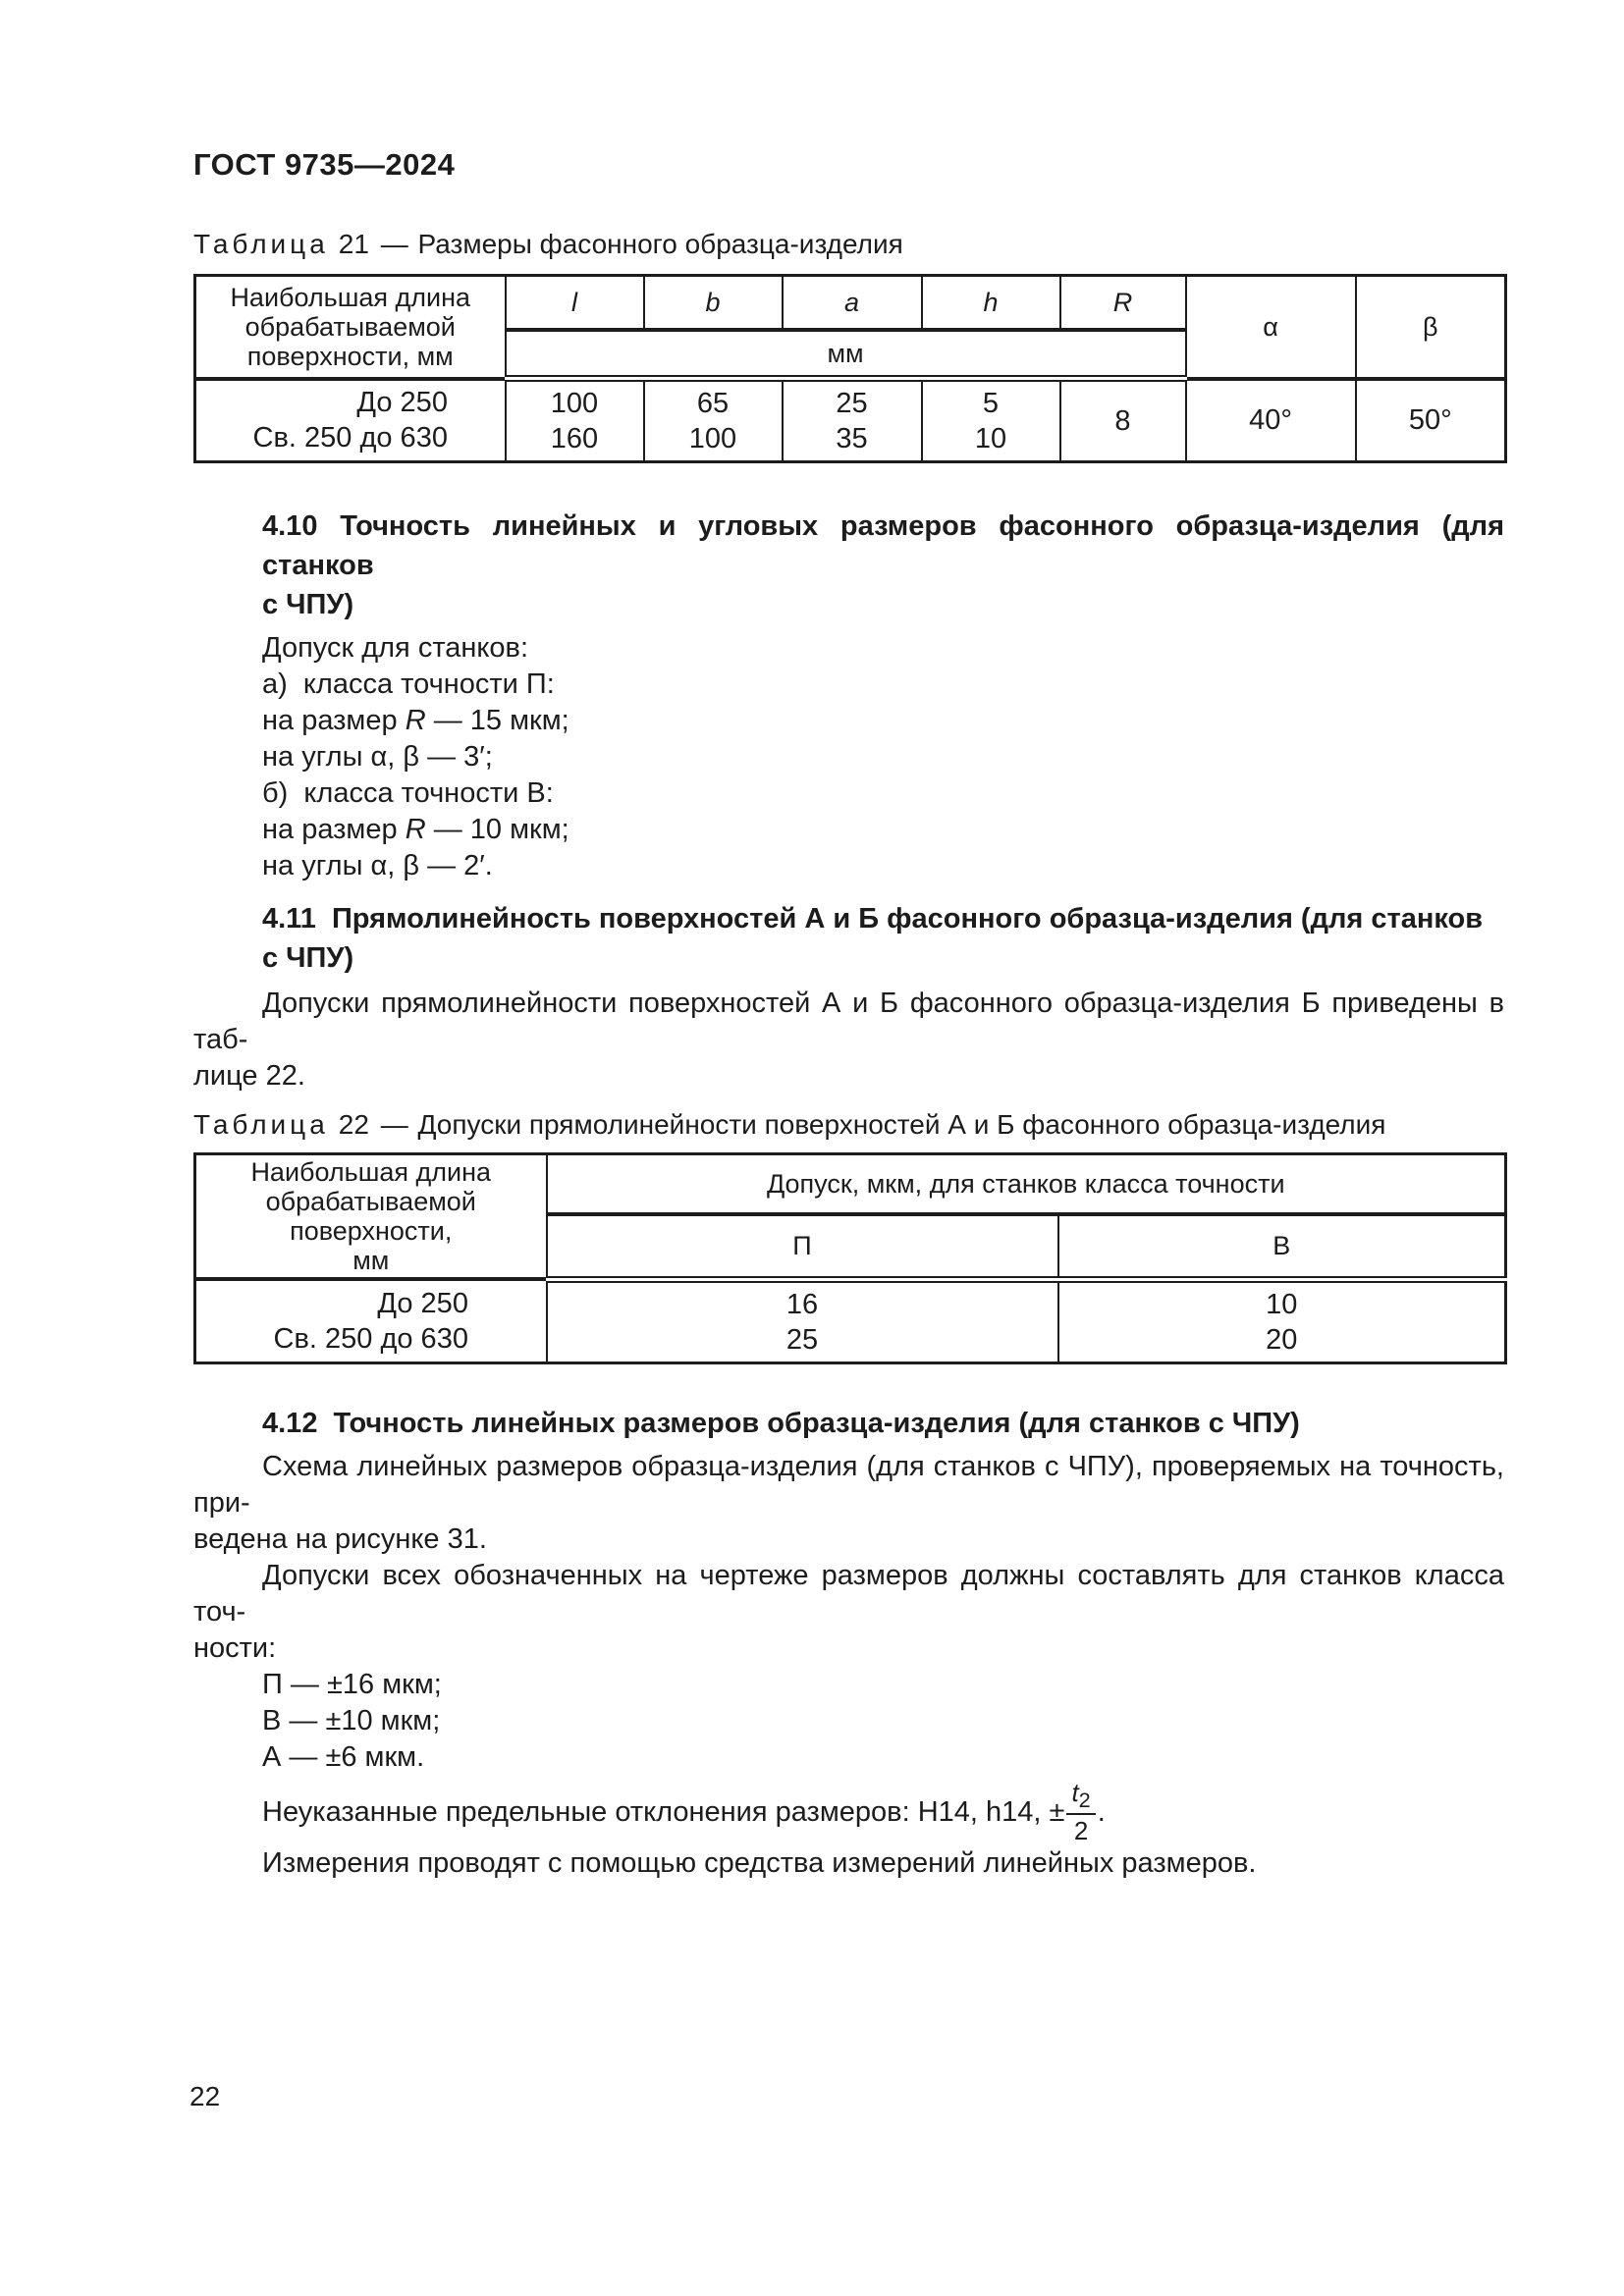 Image resolution: width=1624 pixels, height=2296 pixels. What do you see at coordinates (353, 244) in the screenshot?
I see `table21-caption-number: 21` at bounding box center [353, 244].